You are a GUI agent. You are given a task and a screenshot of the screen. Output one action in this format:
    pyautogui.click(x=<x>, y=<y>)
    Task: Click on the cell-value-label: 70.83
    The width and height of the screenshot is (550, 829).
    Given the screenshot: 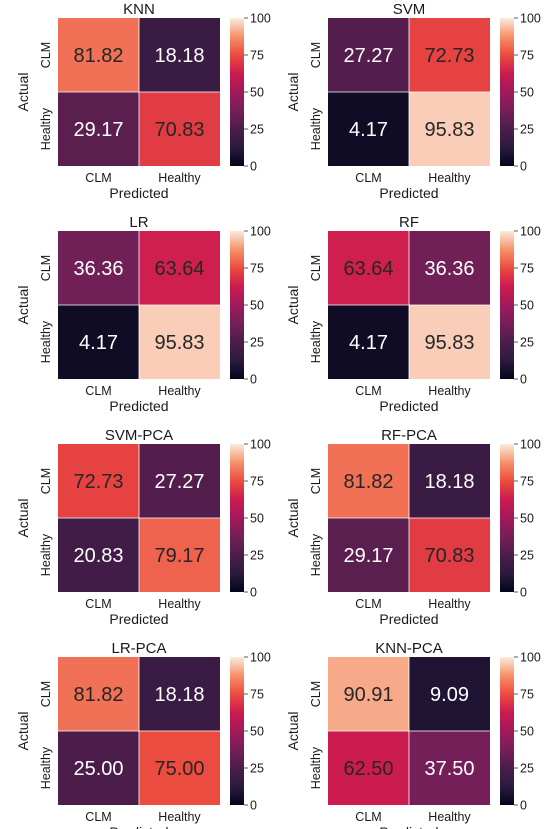 What is the action you would take?
    pyautogui.click(x=449, y=556)
    